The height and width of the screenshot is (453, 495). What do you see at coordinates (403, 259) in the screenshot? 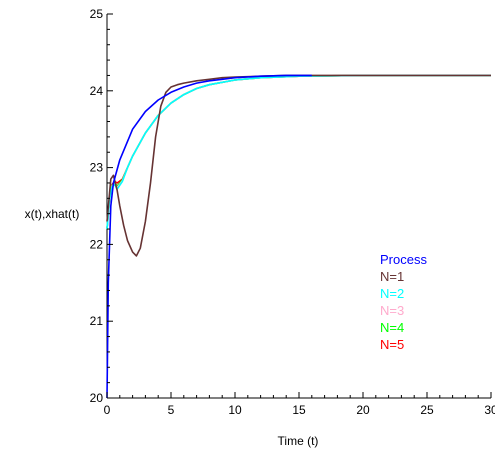
I see `legend-entry: Process` at bounding box center [403, 259].